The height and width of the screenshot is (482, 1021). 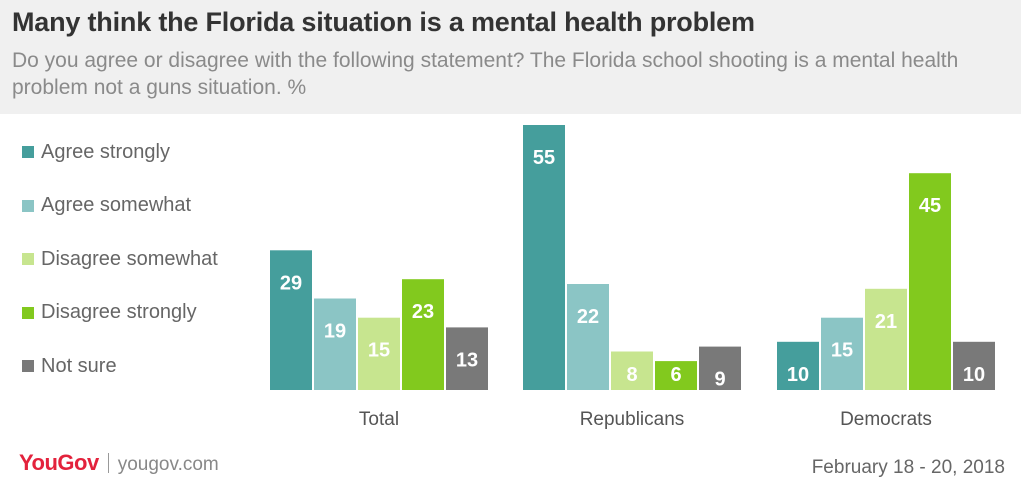 I want to click on bar-democrats-agree-somewhat, so click(x=842, y=353).